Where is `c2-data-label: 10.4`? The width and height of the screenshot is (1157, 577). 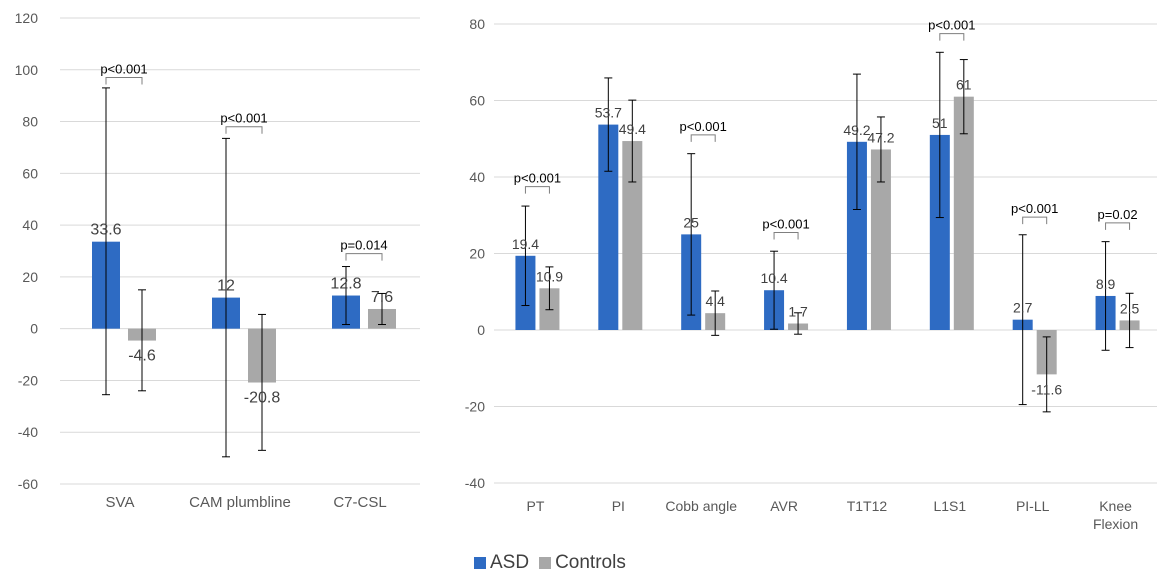
c2-data-label: 10.4 is located at coordinates (773, 278).